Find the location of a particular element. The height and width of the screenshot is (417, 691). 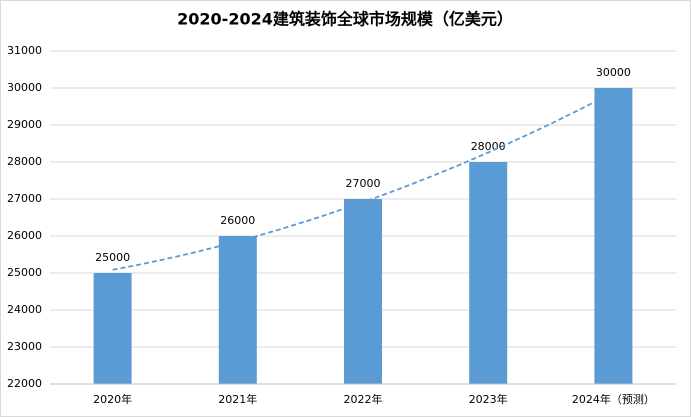

y-tick-label: 26000 is located at coordinates (24, 235).